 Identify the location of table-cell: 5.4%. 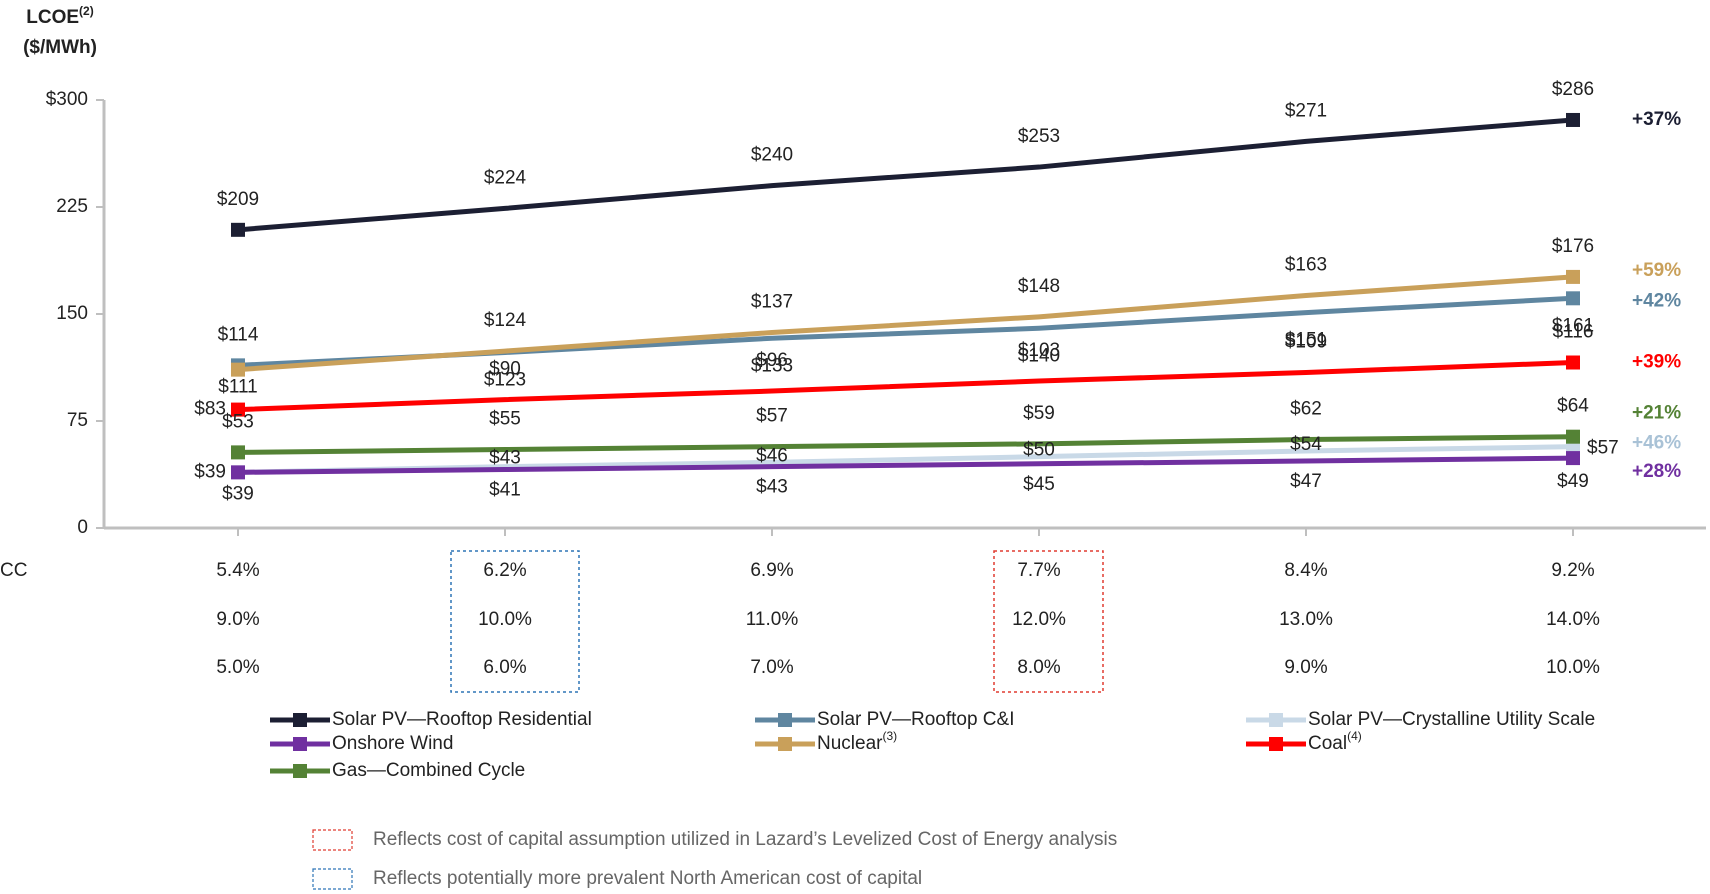
(237, 570).